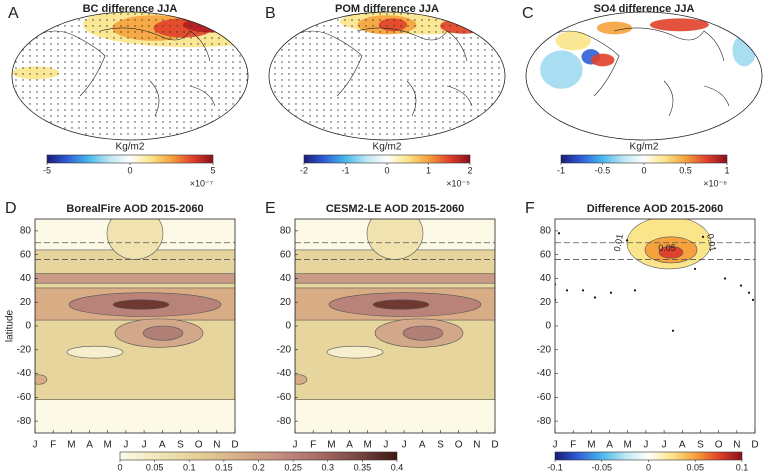 This screenshot has height=472, width=768. What do you see at coordinates (327, 467) in the screenshot?
I see `colorbar-tick-label: 0.3` at bounding box center [327, 467].